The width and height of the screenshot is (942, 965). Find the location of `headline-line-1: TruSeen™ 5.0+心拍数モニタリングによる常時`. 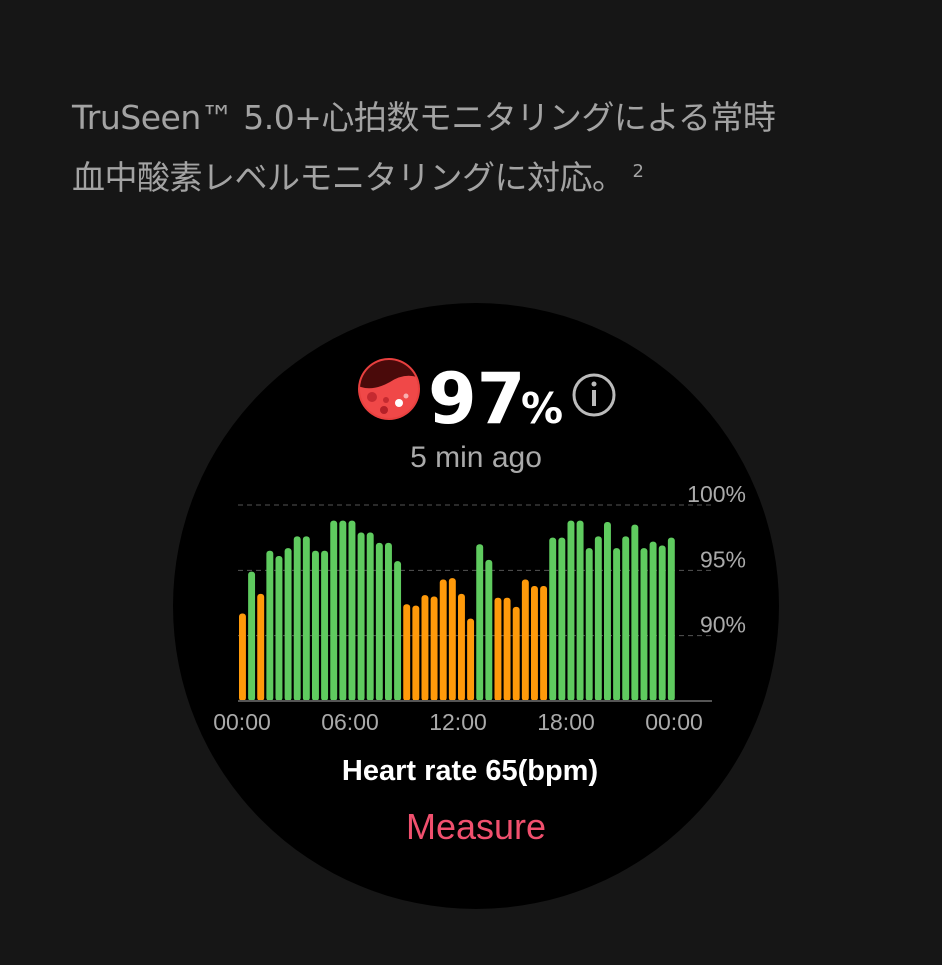

headline-line-1: TruSeen™ 5.0+心拍数モニタリングによる常時 is located at coordinates (424, 117).